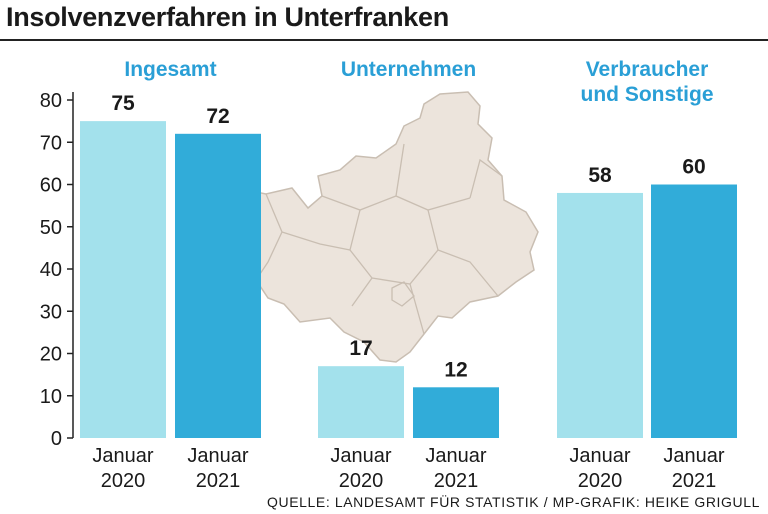 Image resolution: width=768 pixels, height=514 pixels. Describe the element at coordinates (56, 439) in the screenshot. I see `y-tick-label: 0` at that location.